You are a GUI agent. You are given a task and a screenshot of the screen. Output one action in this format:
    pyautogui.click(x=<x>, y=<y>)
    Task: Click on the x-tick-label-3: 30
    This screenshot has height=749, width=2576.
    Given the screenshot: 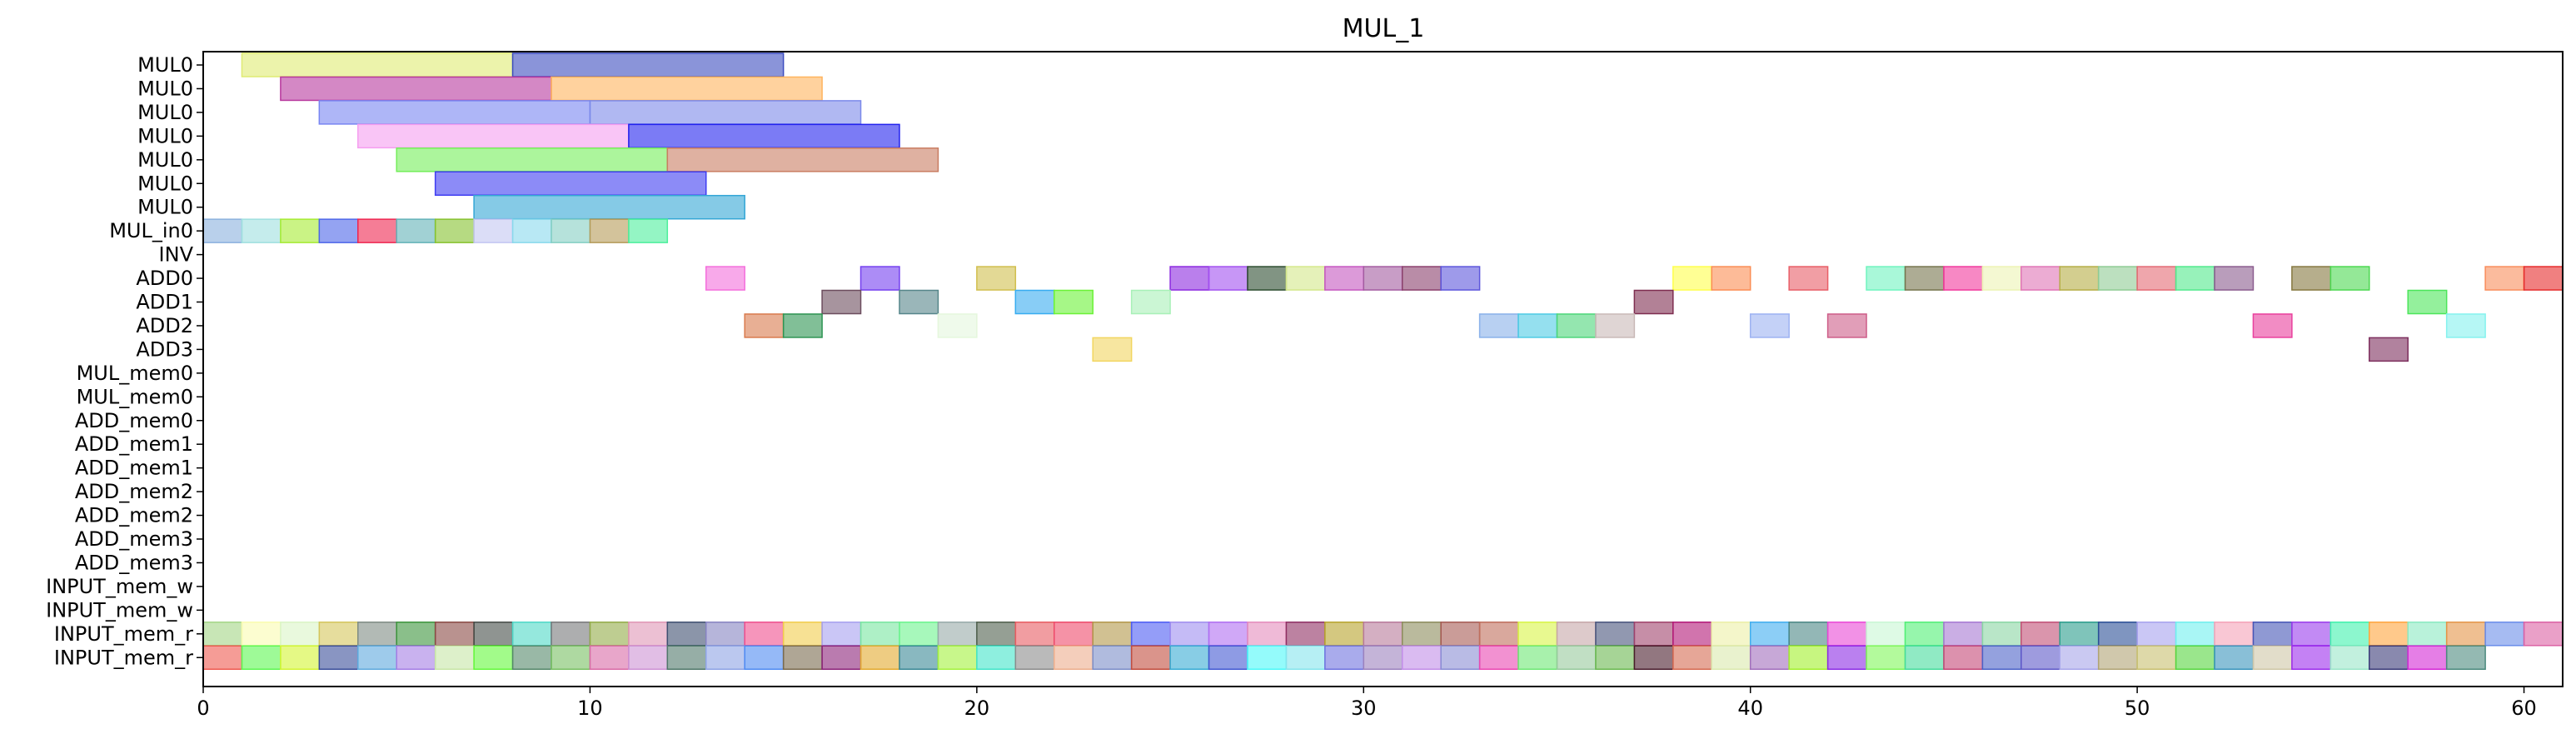 What is the action you would take?
    pyautogui.click(x=1364, y=708)
    